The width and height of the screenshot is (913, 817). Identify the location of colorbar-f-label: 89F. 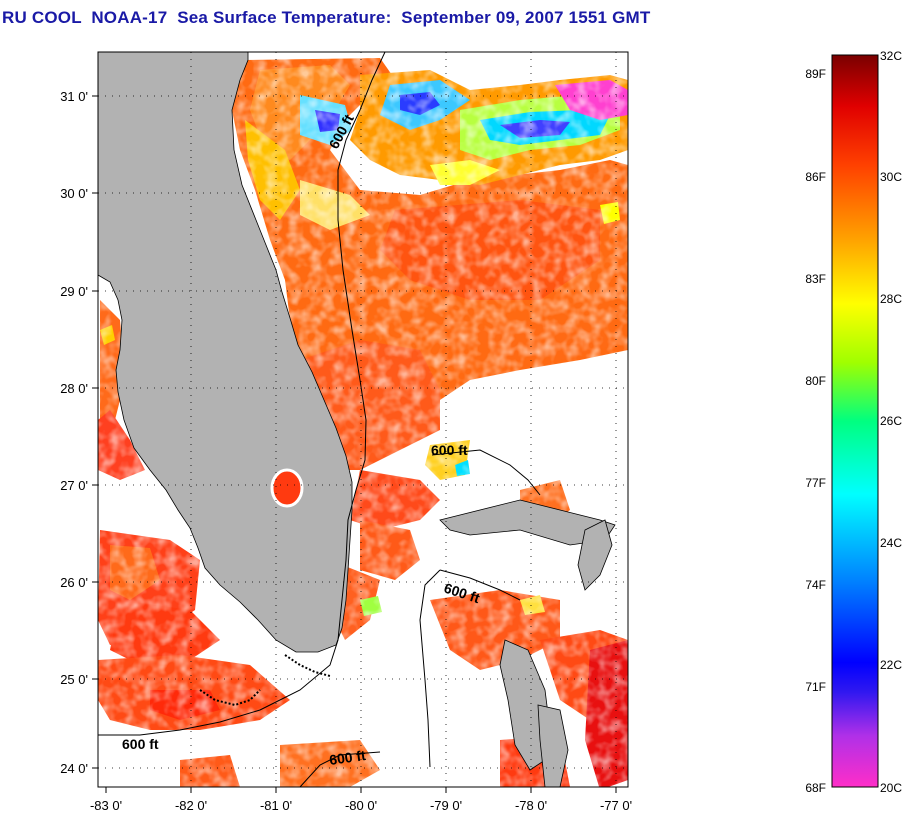
(815, 74).